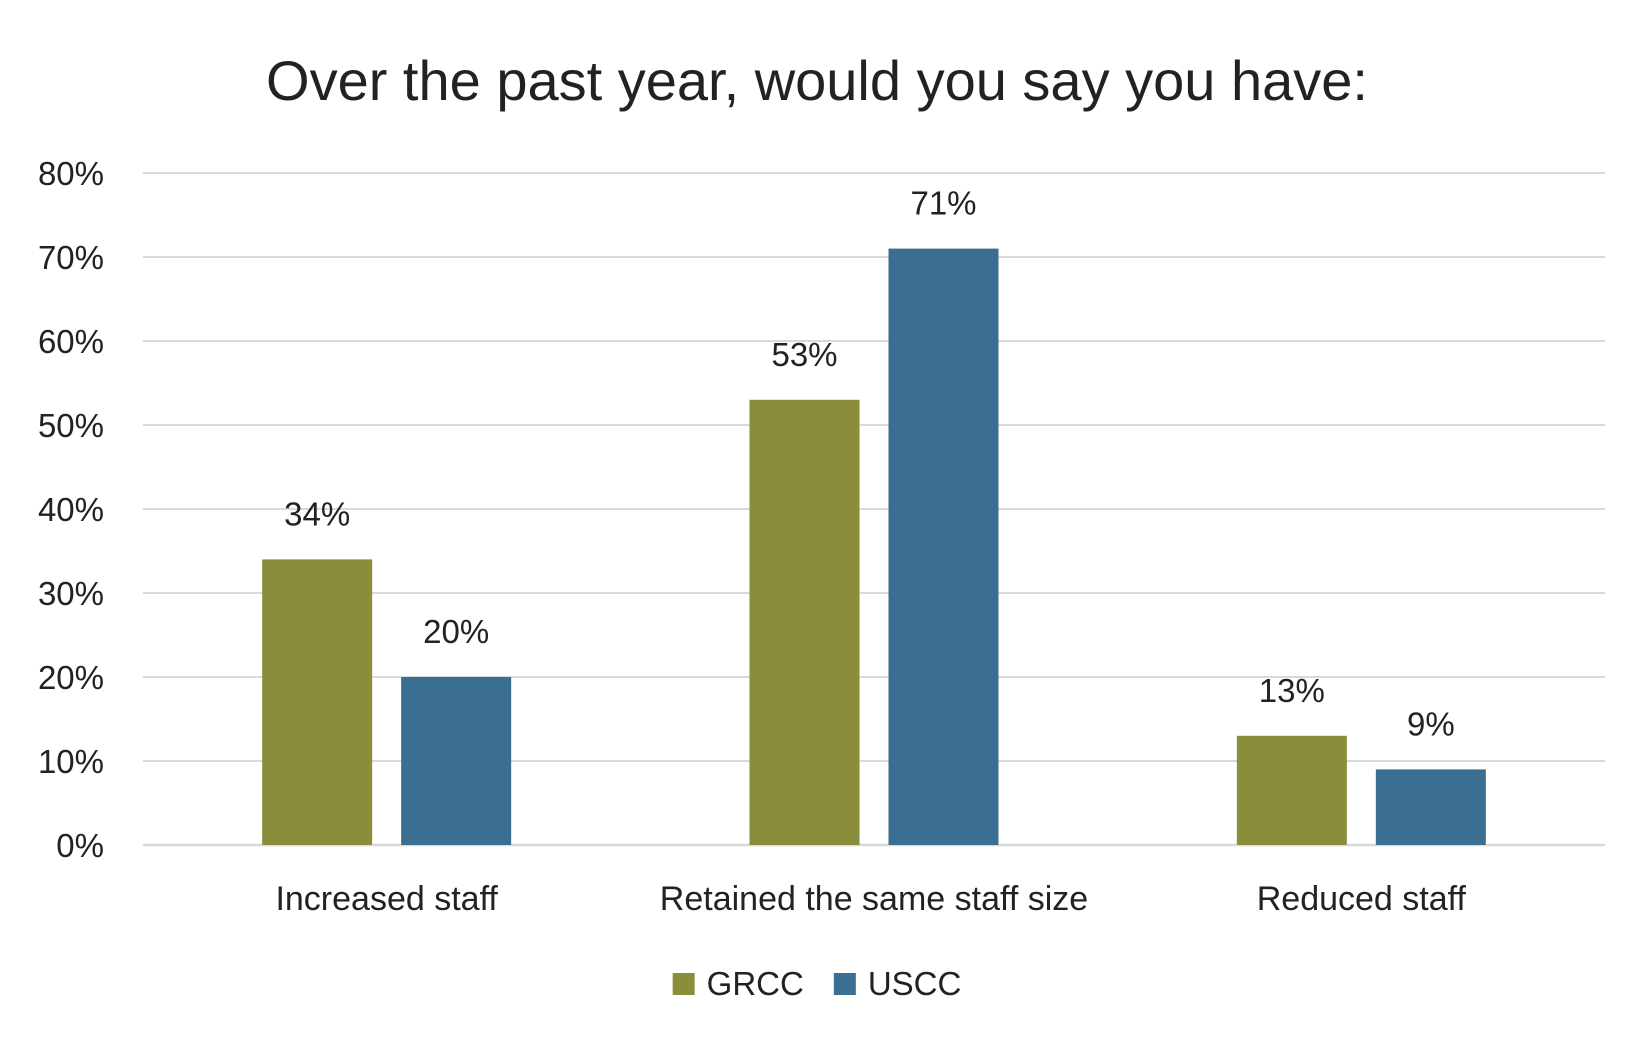  Describe the element at coordinates (683, 984) in the screenshot. I see `legend-swatch-grcc` at that location.